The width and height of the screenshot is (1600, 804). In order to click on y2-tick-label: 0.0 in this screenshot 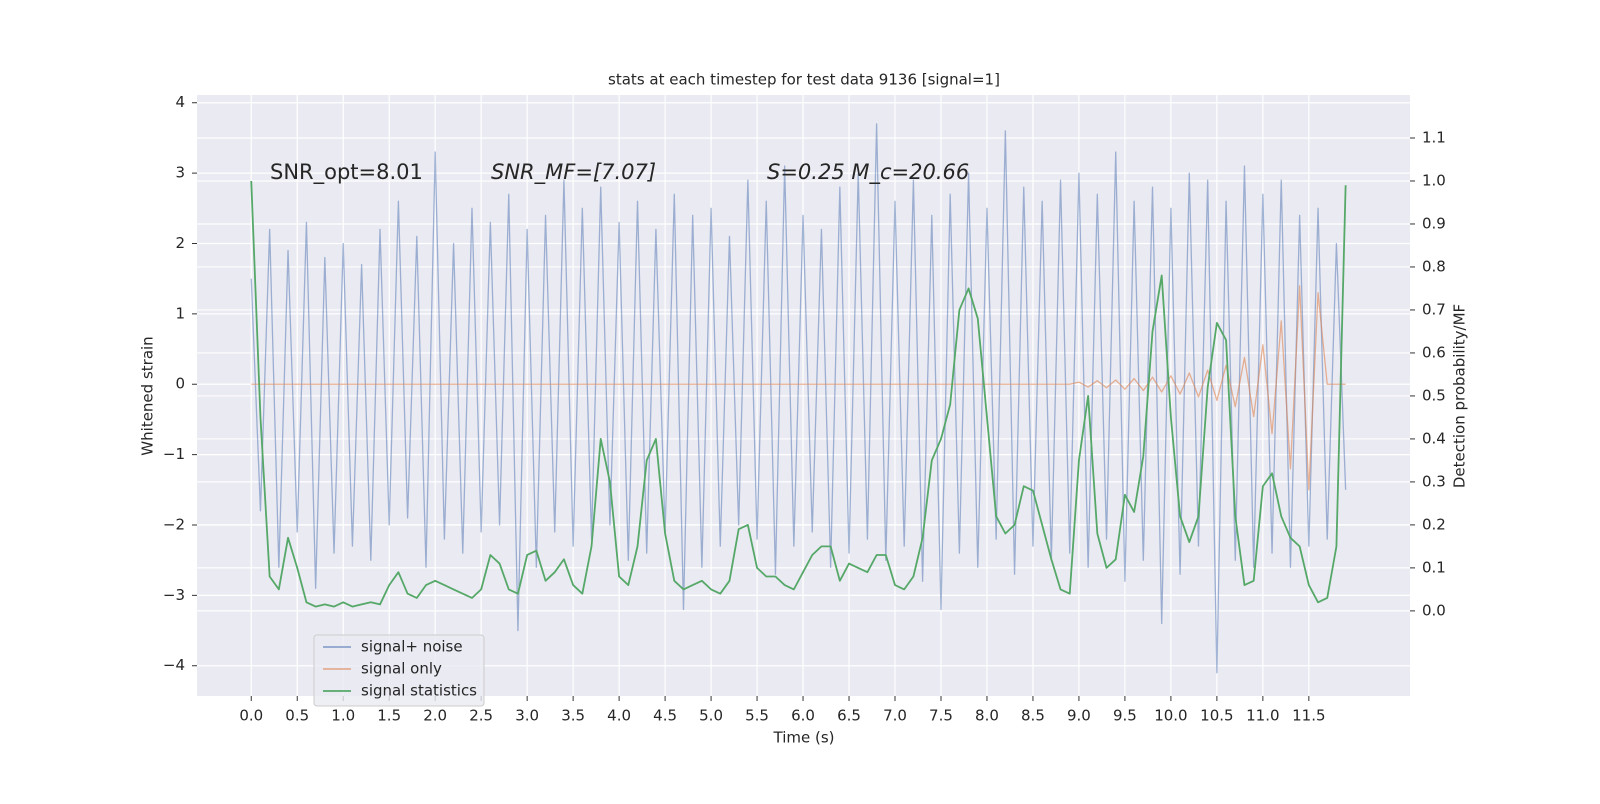, I will do `click(1434, 610)`.